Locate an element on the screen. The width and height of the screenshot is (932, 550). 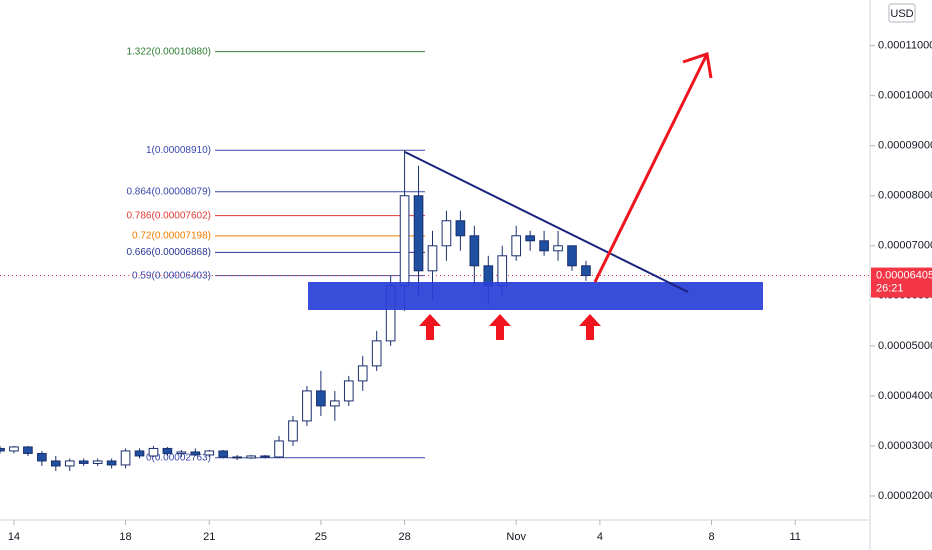
fib-label: 0.786(0.00007602) is located at coordinates (168, 215).